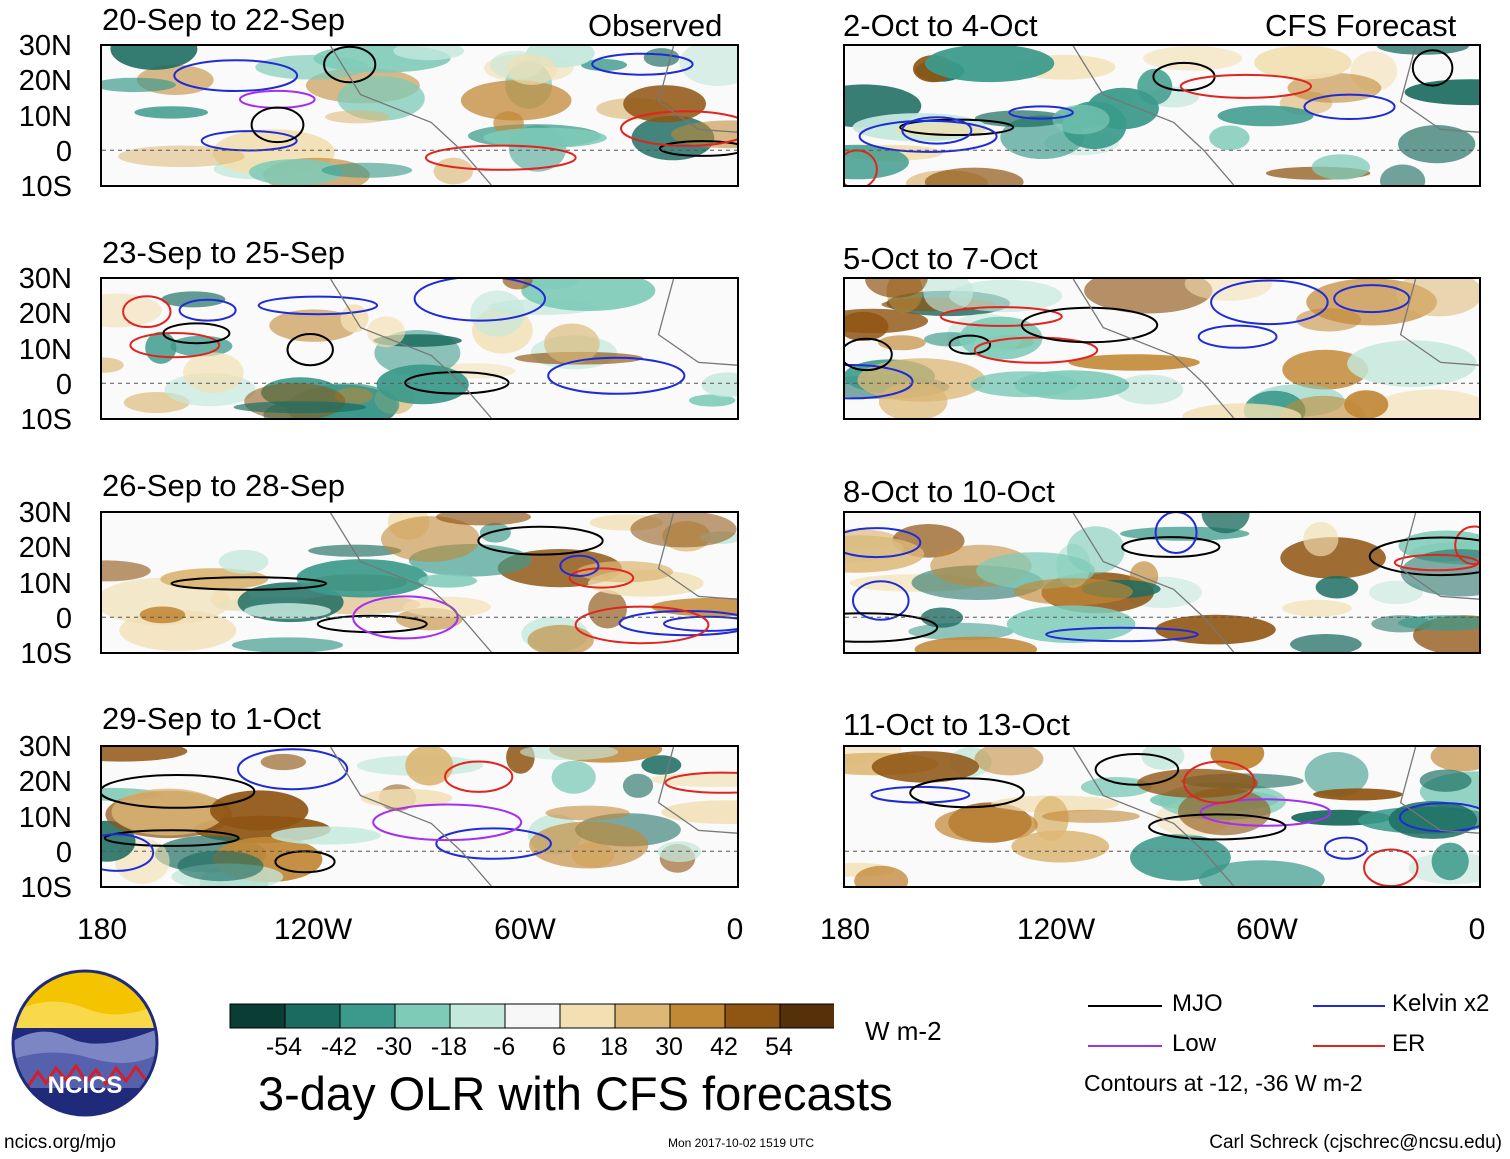 Image resolution: width=1510 pixels, height=1159 pixels. Describe the element at coordinates (575, 1093) in the screenshot. I see `main-title: 3-day OLR with CFS forecasts` at that location.